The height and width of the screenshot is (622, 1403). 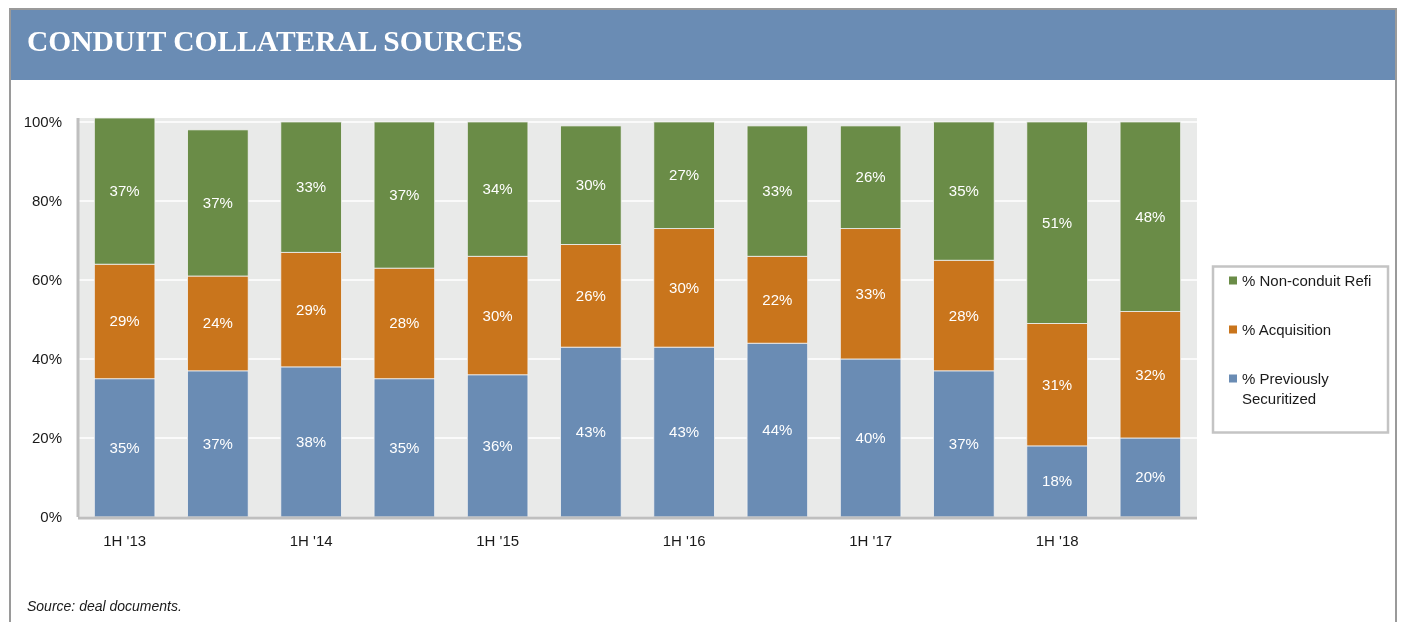 I want to click on data-label: 20%, so click(x=1150, y=477).